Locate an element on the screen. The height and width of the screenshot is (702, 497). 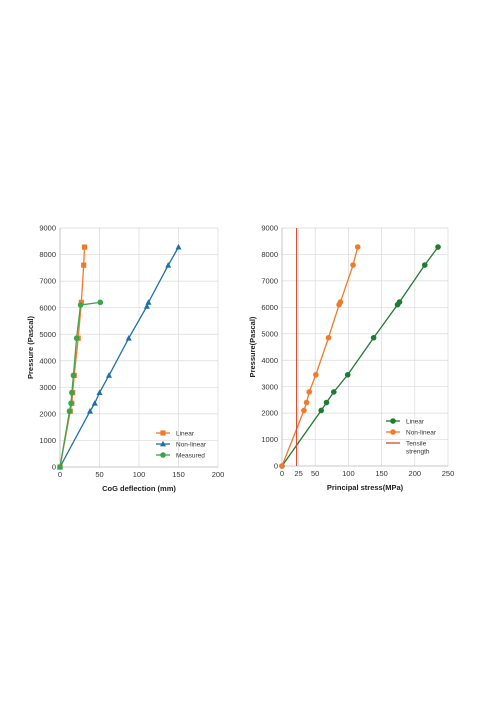
x-tick-label: 25 is located at coordinates (298, 473).